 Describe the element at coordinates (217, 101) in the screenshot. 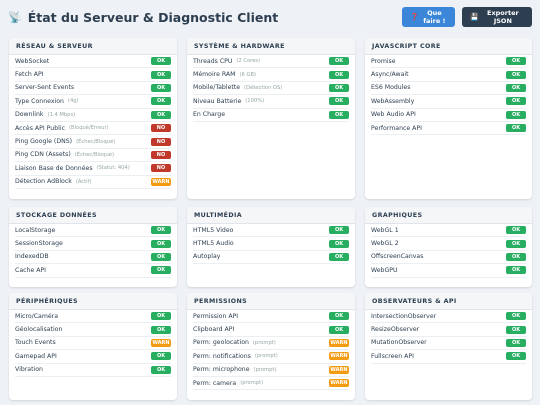

I see `status-label: Niveau Batterie` at that location.